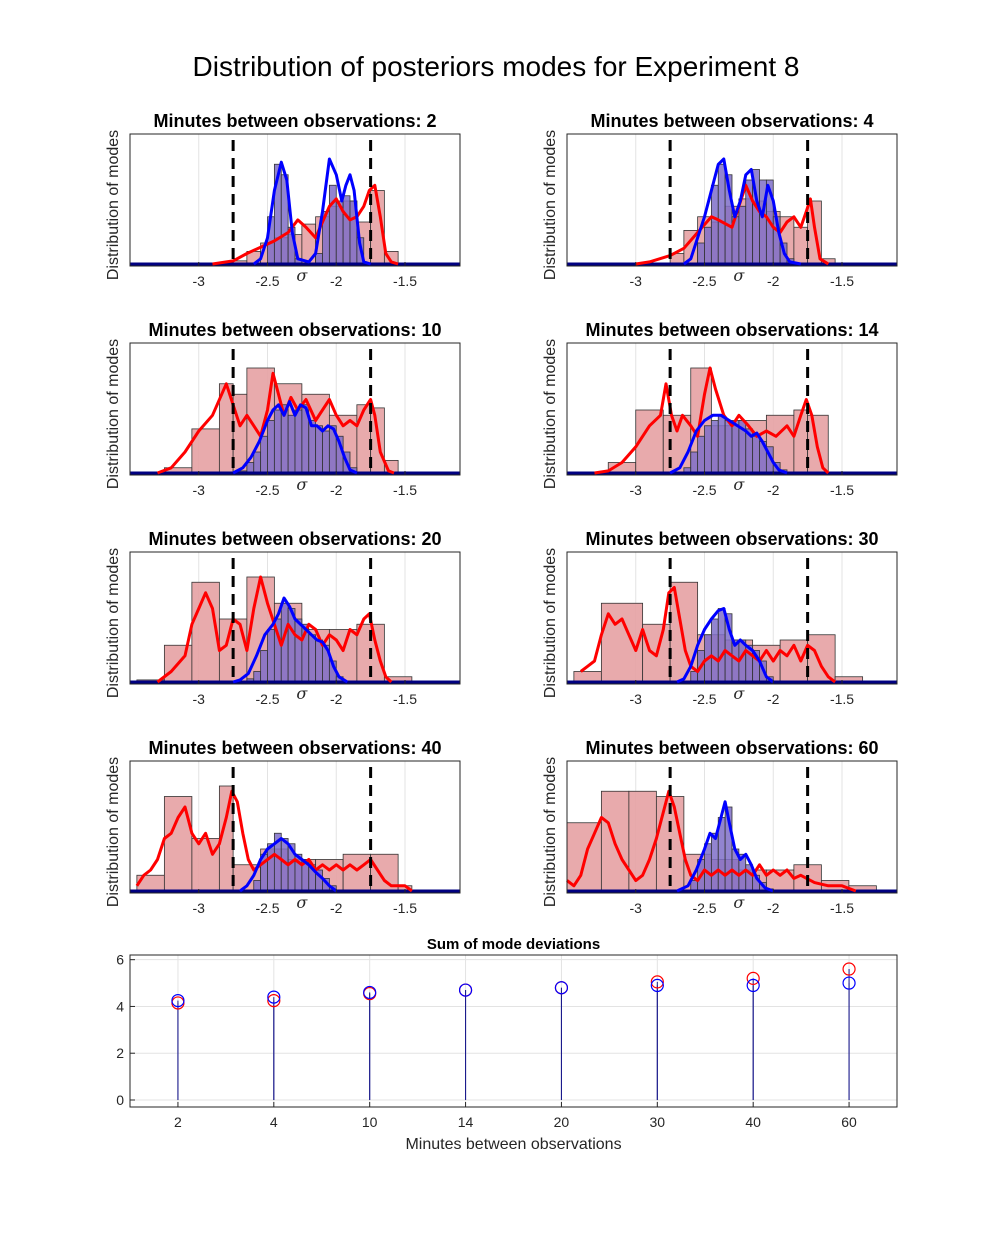 This screenshot has width=992, height=1240. I want to click on x-tick-label: 2, so click(178, 1122).